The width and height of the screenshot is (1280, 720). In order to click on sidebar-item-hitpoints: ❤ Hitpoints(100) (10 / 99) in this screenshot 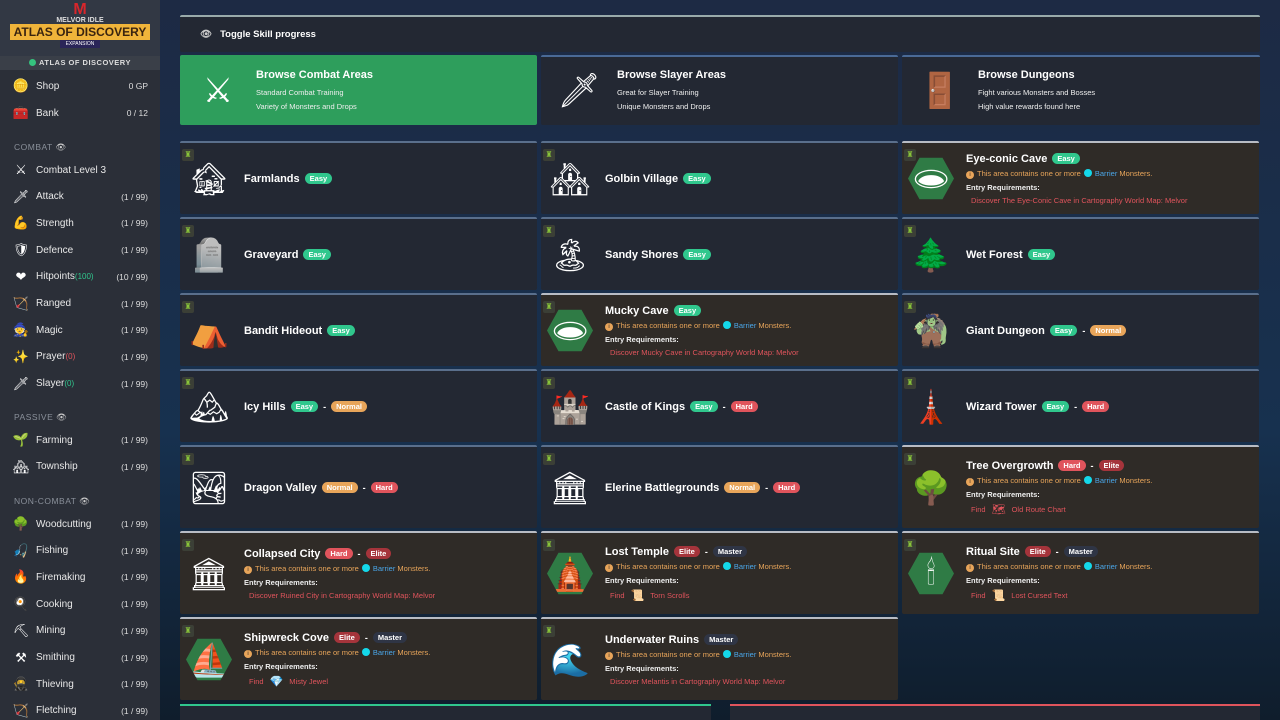, I will do `click(80, 277)`.